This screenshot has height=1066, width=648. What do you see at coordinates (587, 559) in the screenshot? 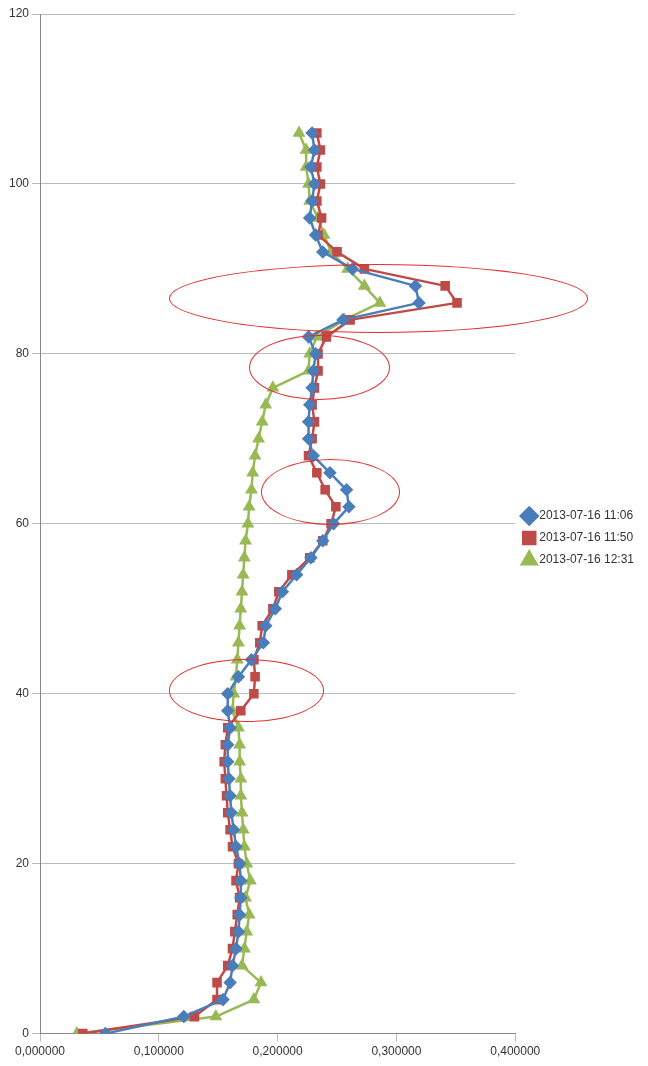
I see `legend-label: 2013-07-16 12:31` at bounding box center [587, 559].